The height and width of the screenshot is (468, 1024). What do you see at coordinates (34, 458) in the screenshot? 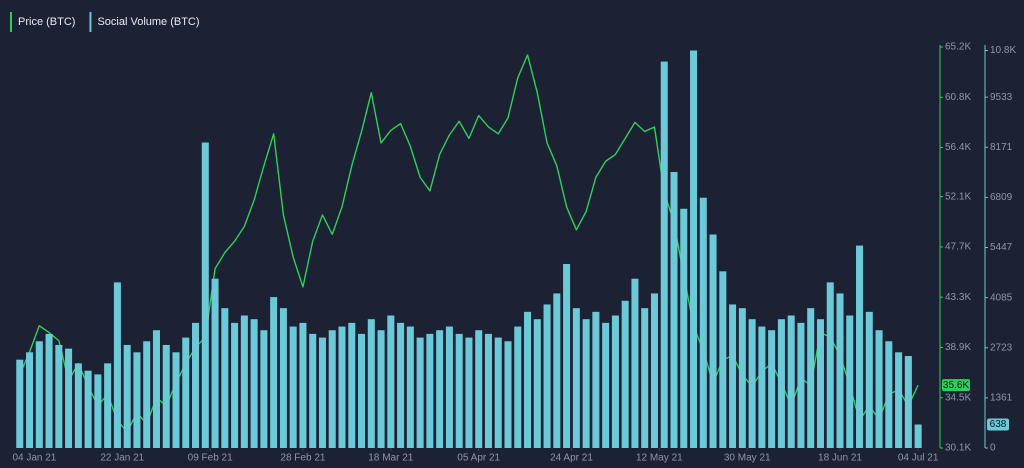
I see `x-tick-label: 04 Jan 21` at bounding box center [34, 458].